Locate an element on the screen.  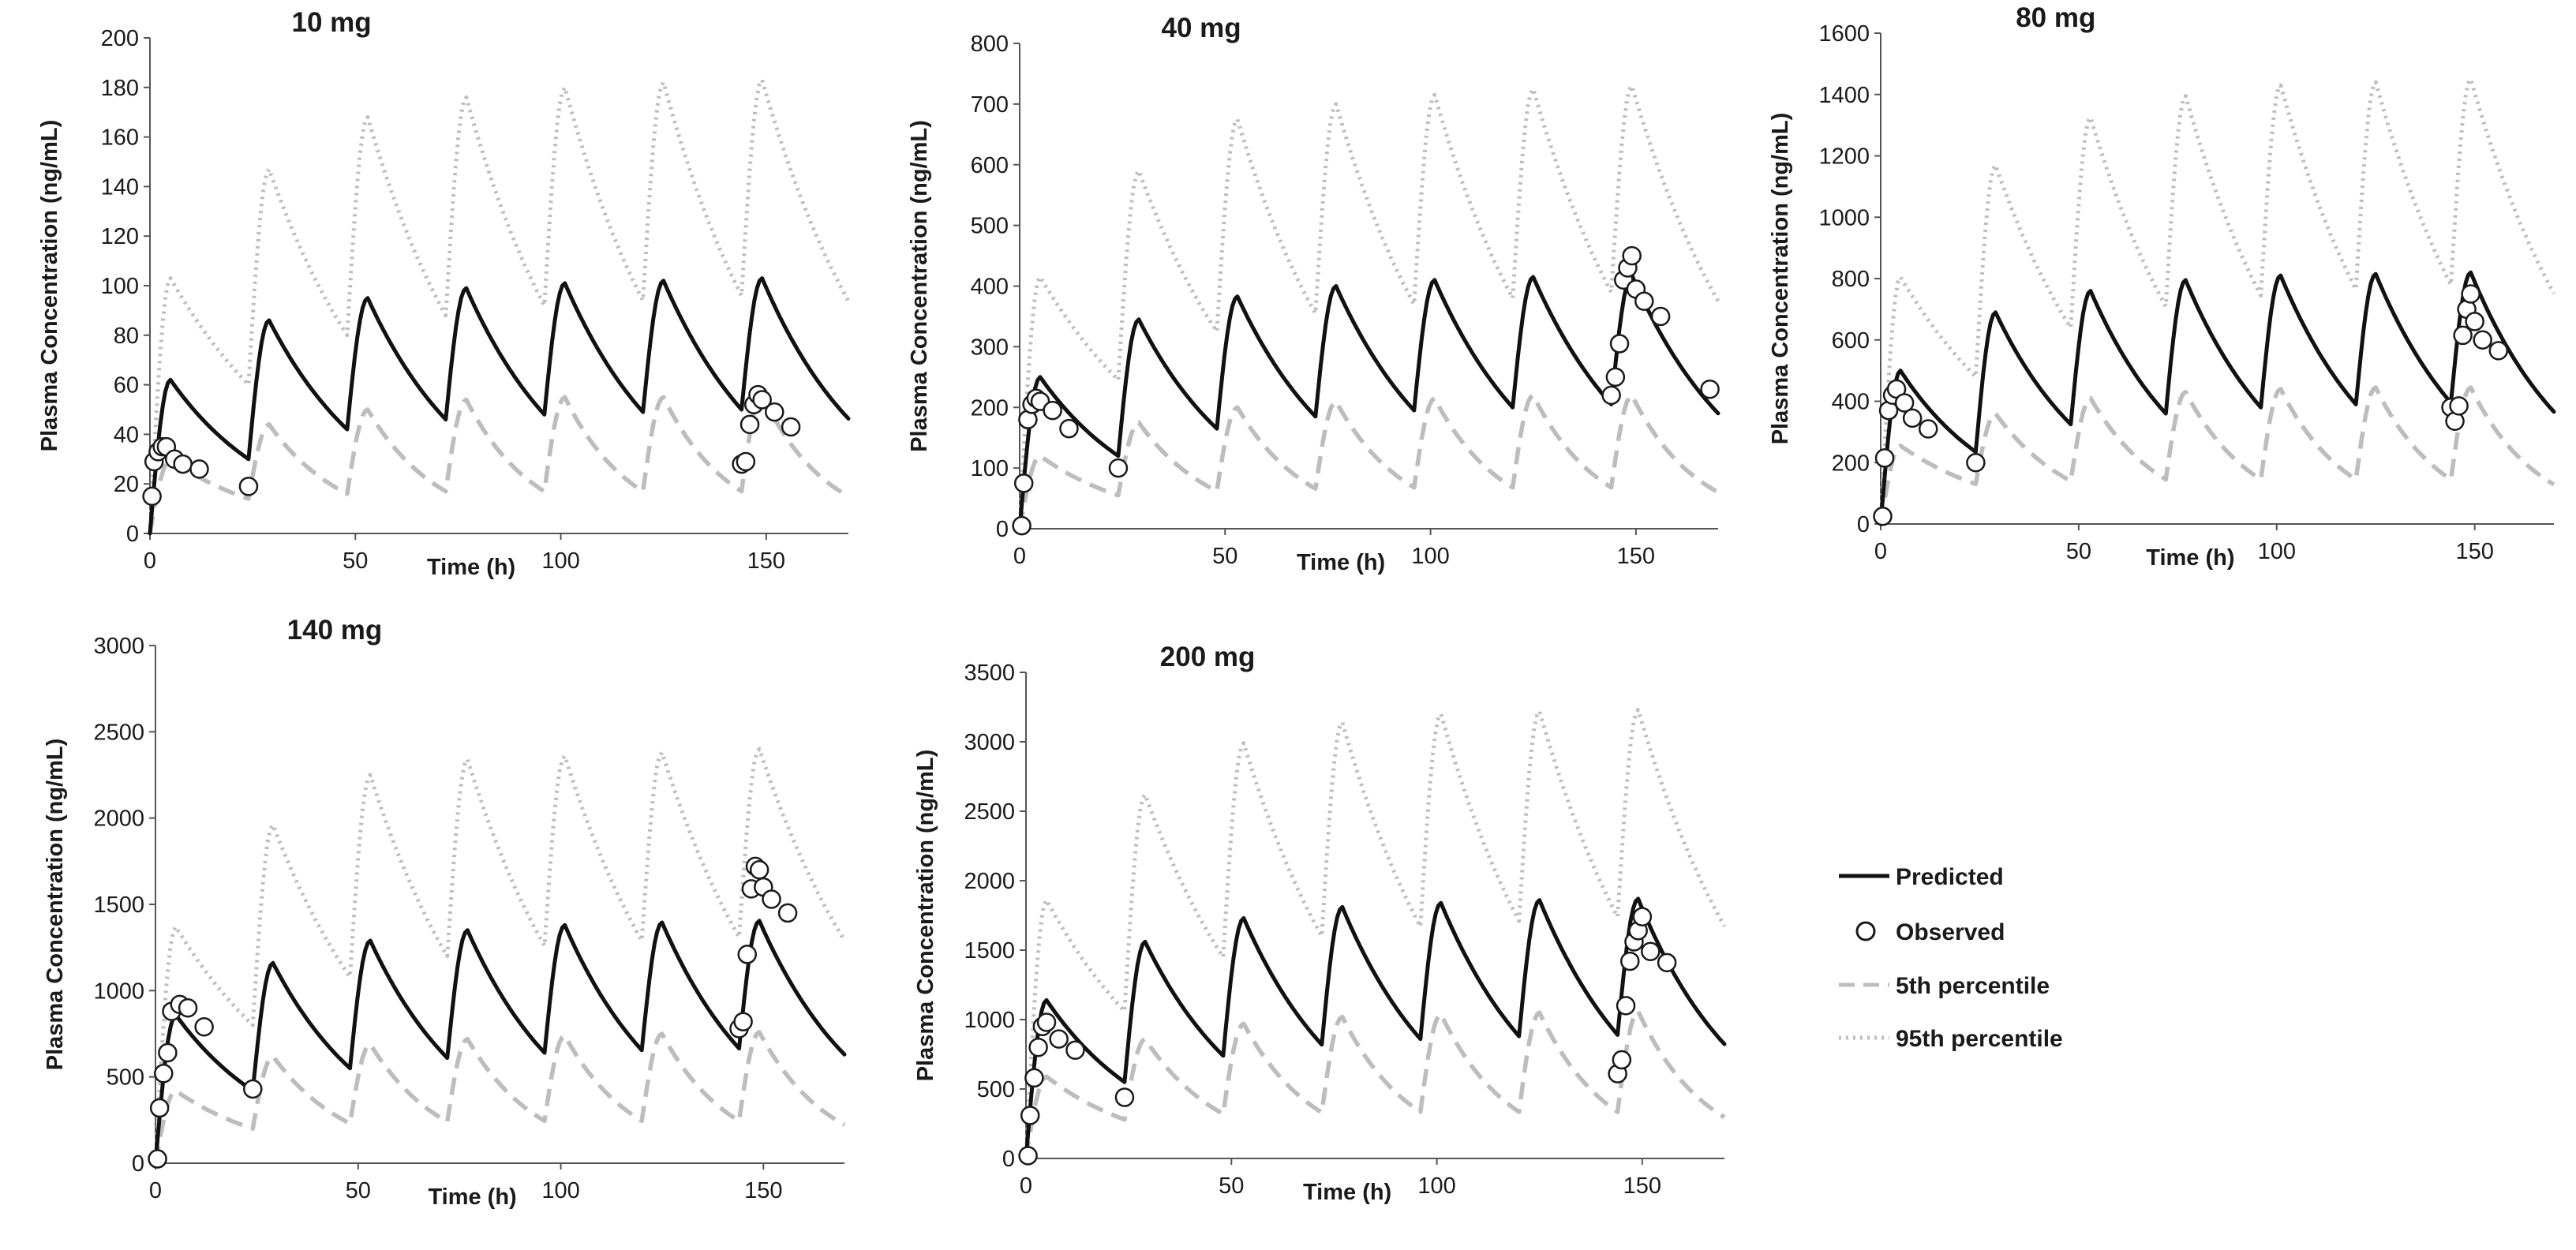
chart-title: 80 mg is located at coordinates (2055, 17).